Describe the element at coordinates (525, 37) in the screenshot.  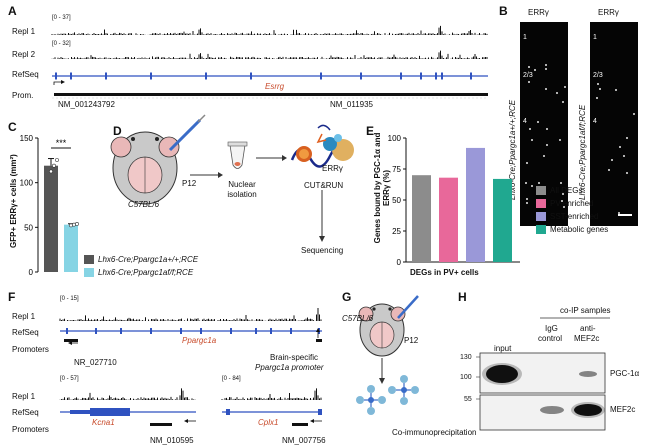
I see `layer-1-label: 1` at that location.